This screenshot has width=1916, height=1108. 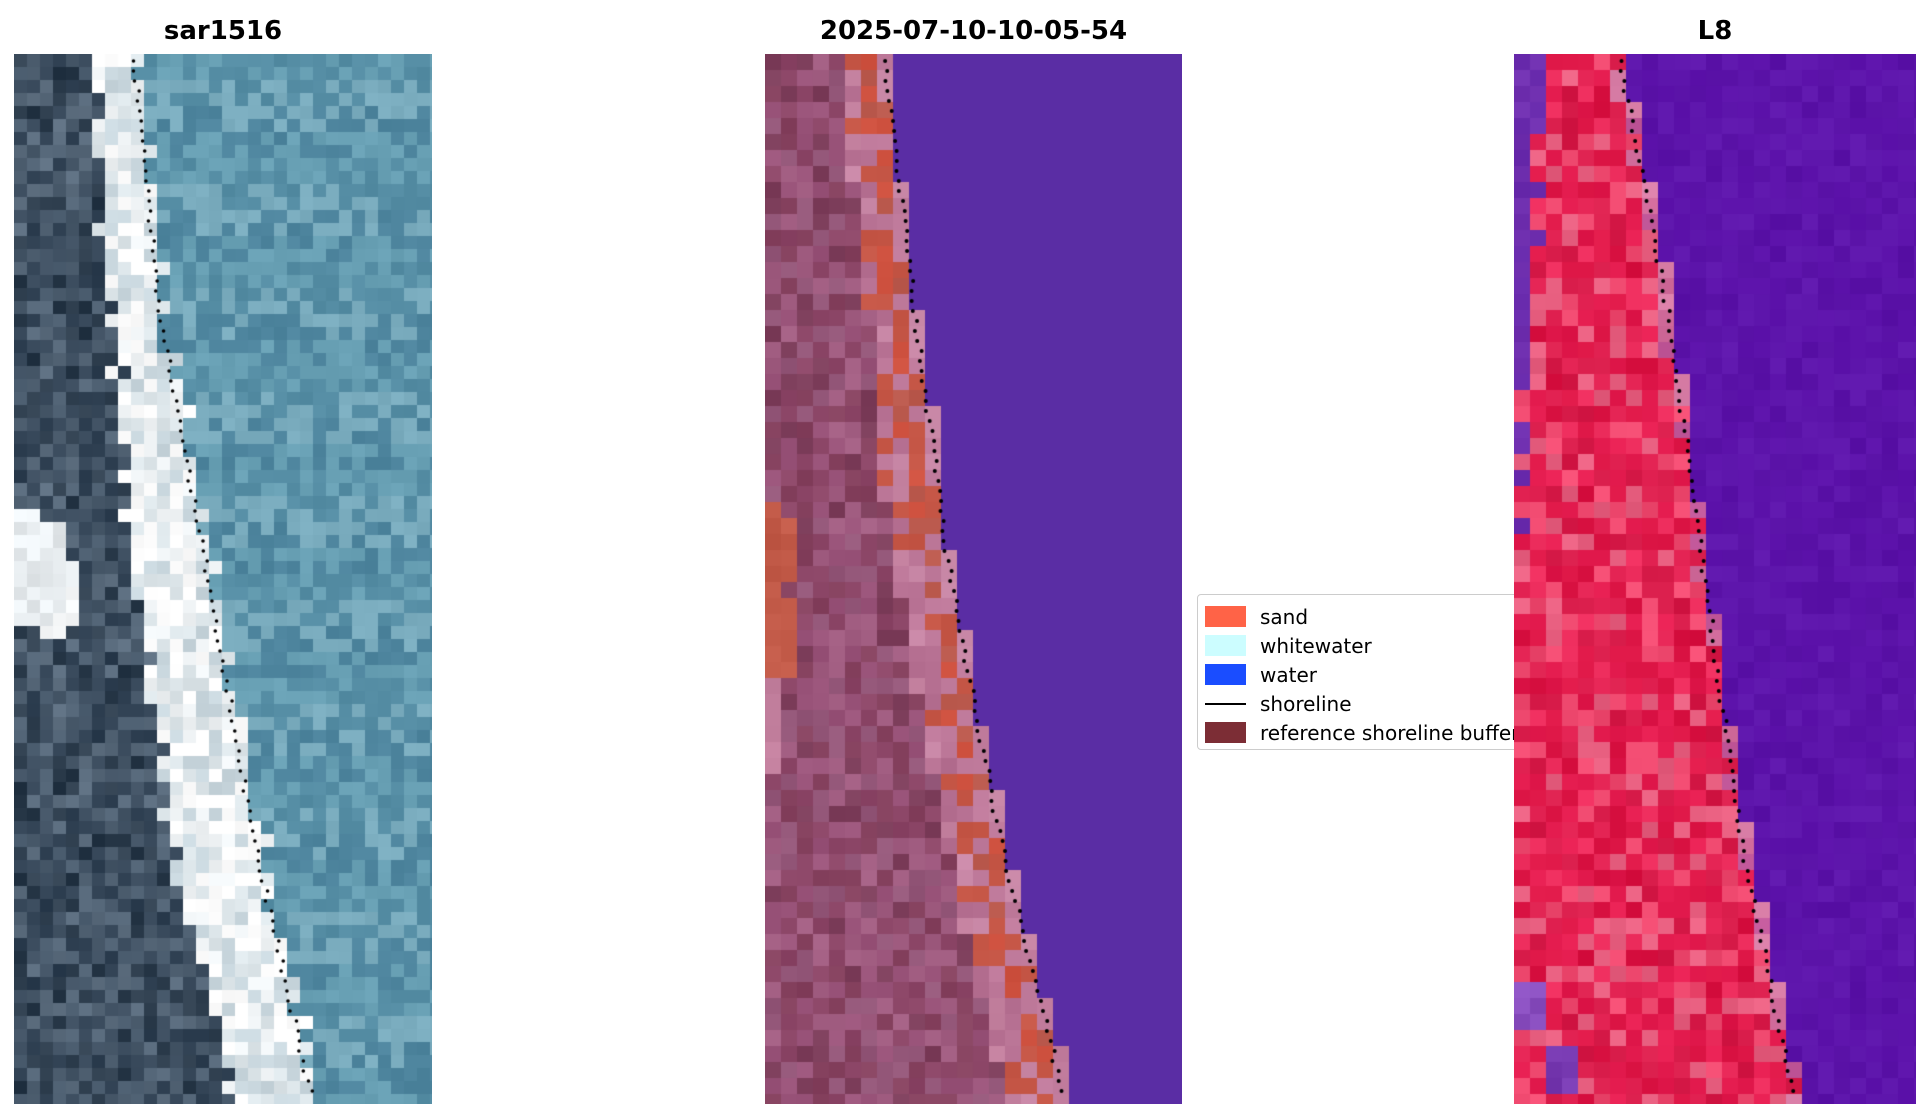 What do you see at coordinates (1715, 31) in the screenshot?
I see `panel-title-l8: L8` at bounding box center [1715, 31].